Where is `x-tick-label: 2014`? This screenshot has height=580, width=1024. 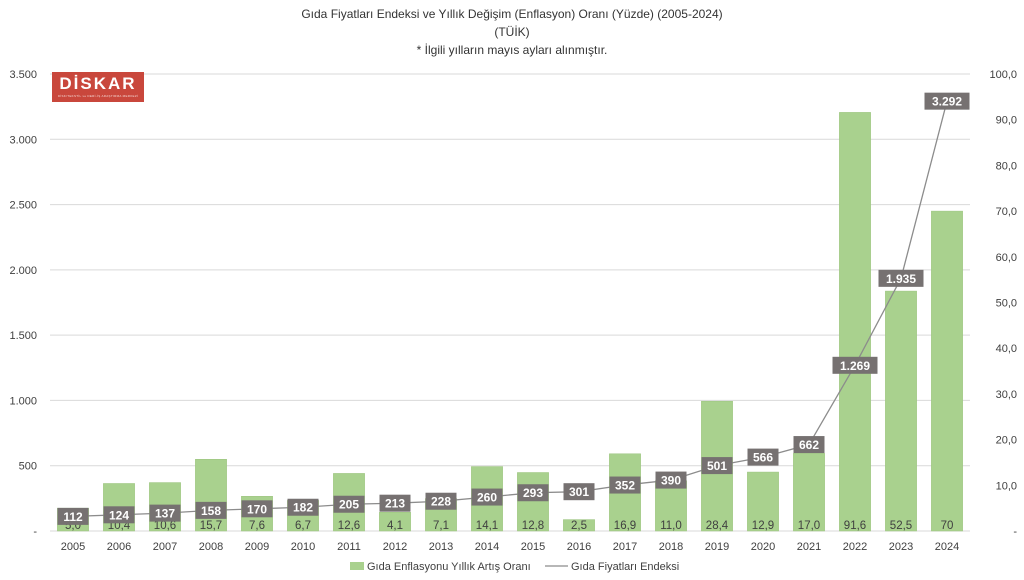
x-tick-label: 2014 is located at coordinates (487, 547).